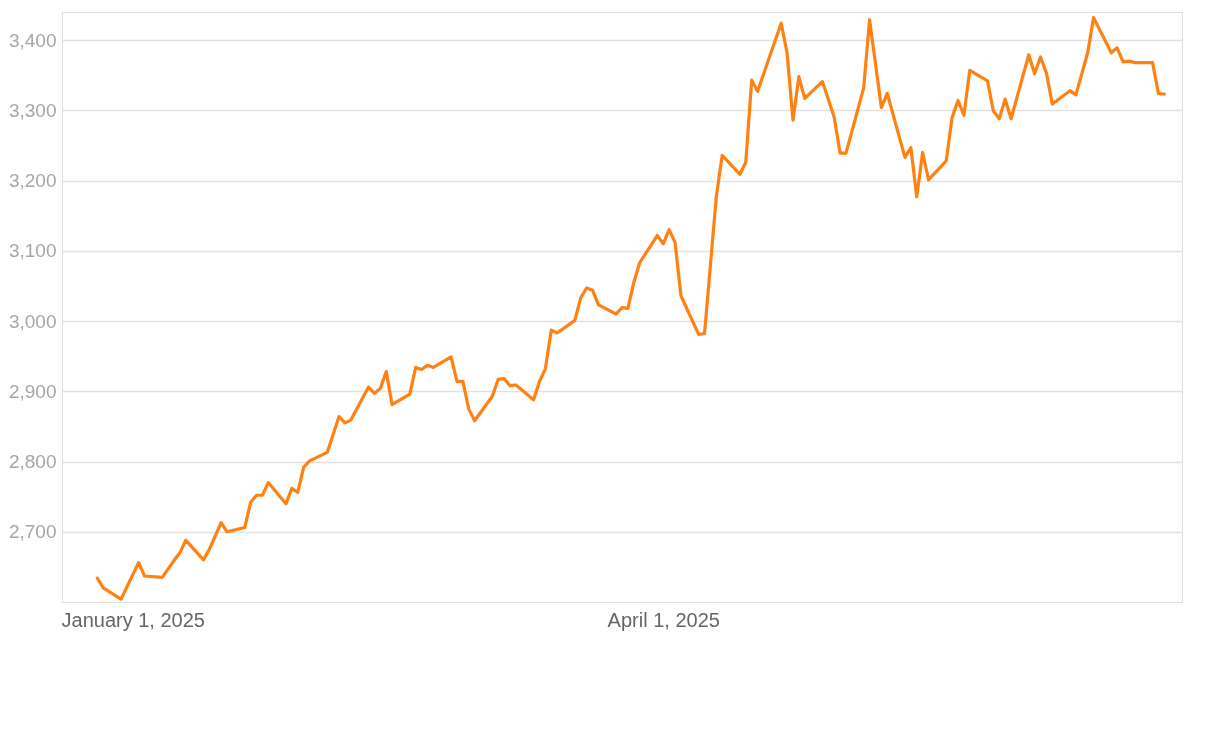 The height and width of the screenshot is (730, 1220). I want to click on y-tick-label: 2,900, so click(32, 391).